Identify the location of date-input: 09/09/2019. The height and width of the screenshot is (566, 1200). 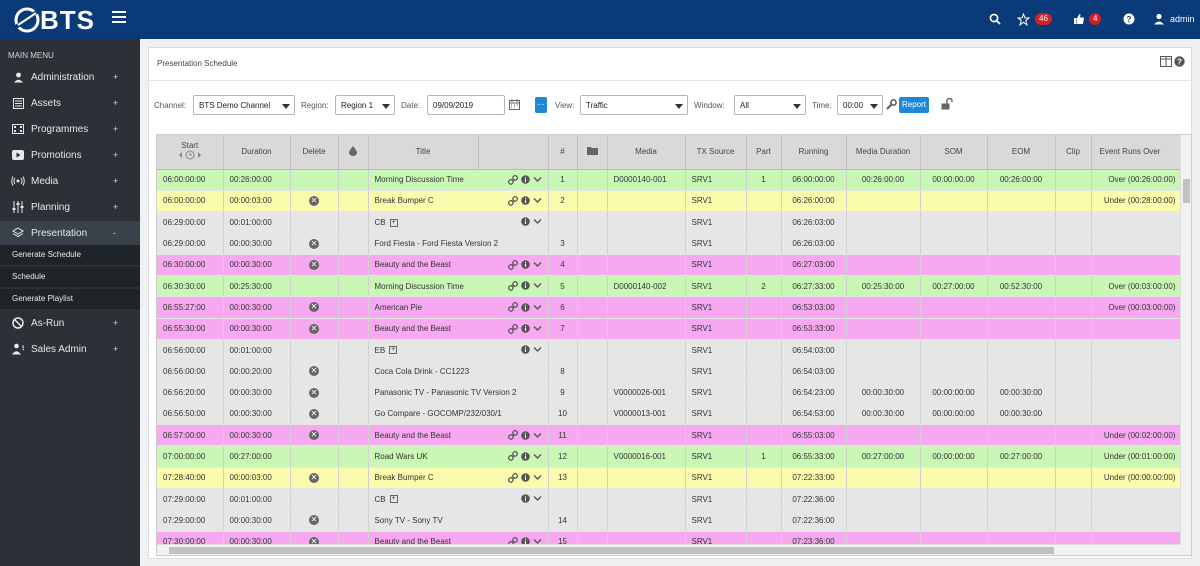
(466, 105).